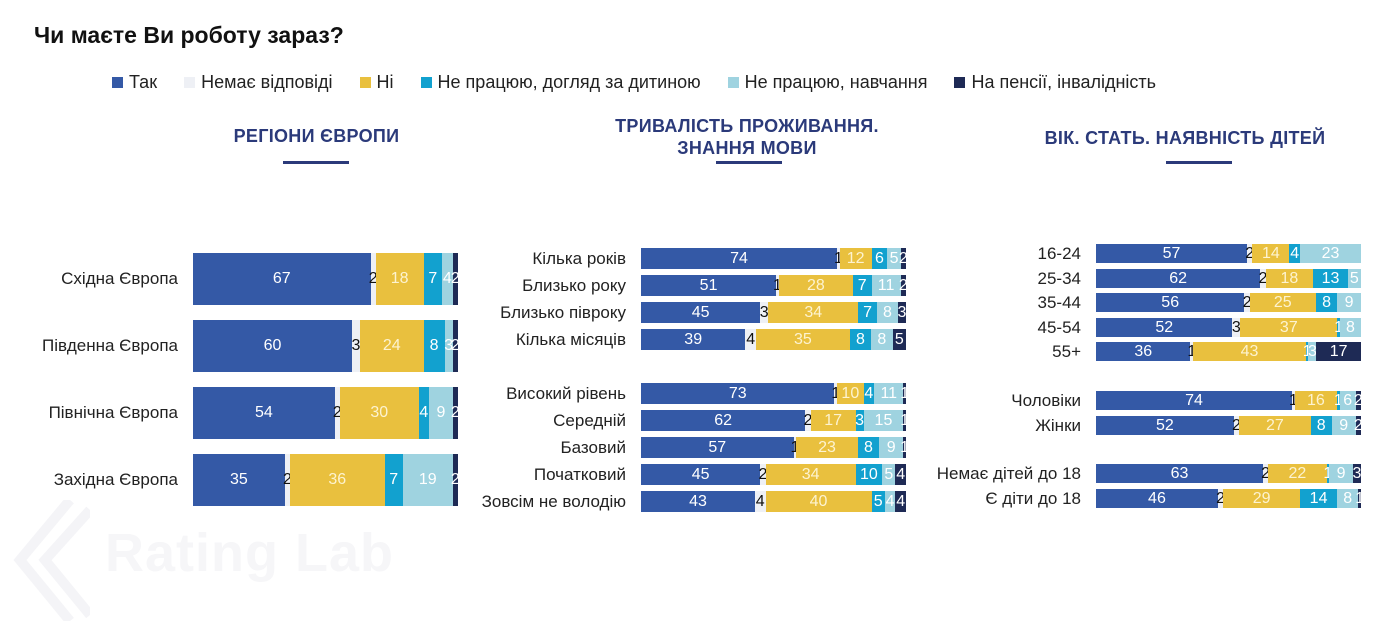 The image size is (1387, 621). I want to click on data-label: 27, so click(1274, 425).